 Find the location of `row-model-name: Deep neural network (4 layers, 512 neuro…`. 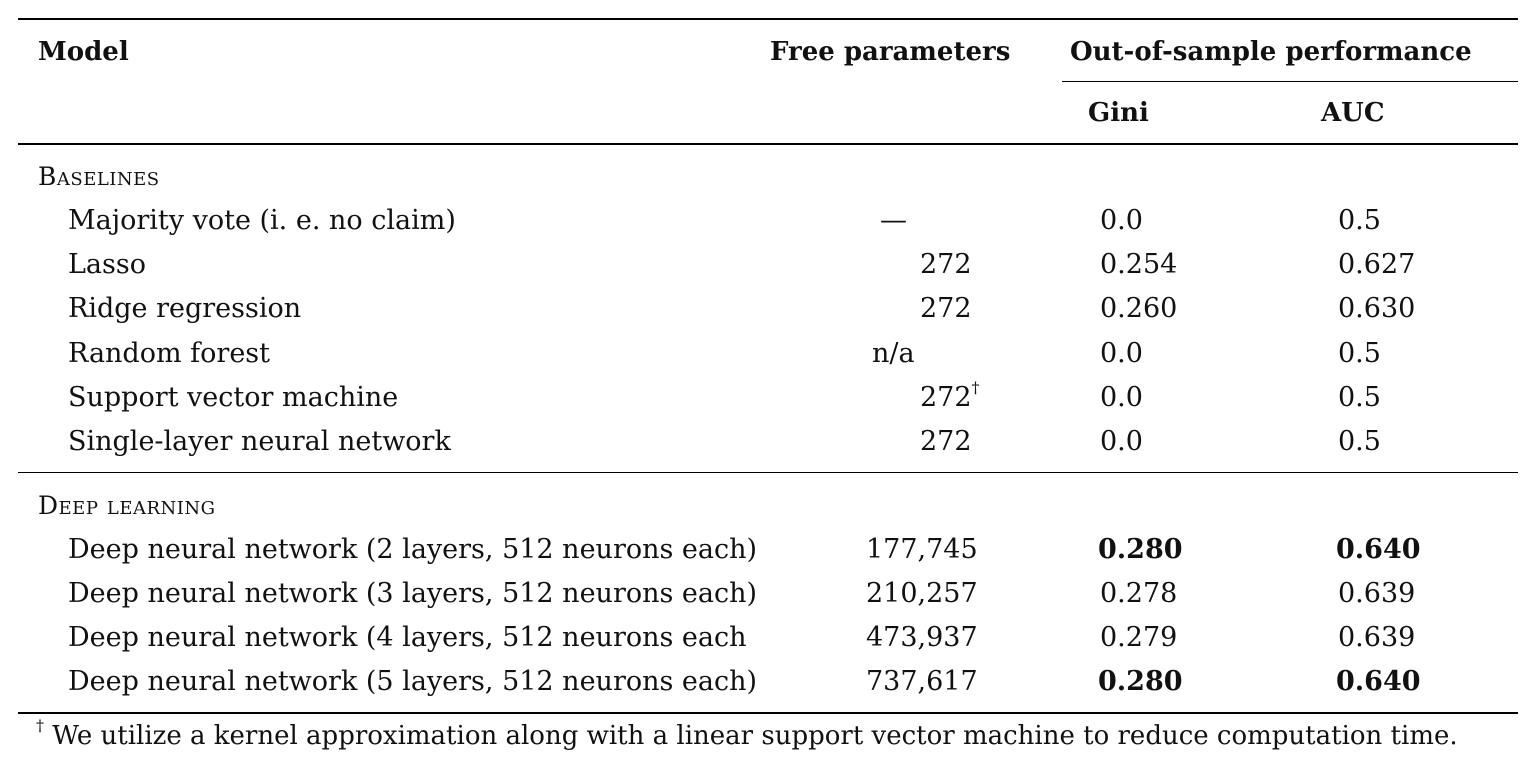

row-model-name: Deep neural network (4 layers, 512 neuro… is located at coordinates (407, 637).